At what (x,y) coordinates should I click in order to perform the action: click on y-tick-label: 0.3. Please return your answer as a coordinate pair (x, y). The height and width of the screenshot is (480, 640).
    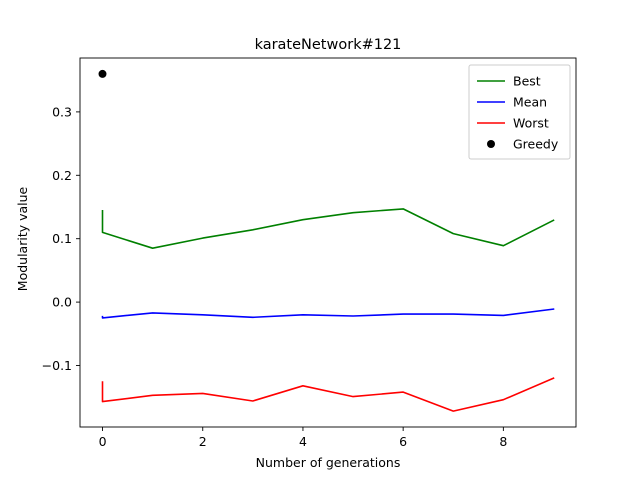
    Looking at the image, I should click on (62, 111).